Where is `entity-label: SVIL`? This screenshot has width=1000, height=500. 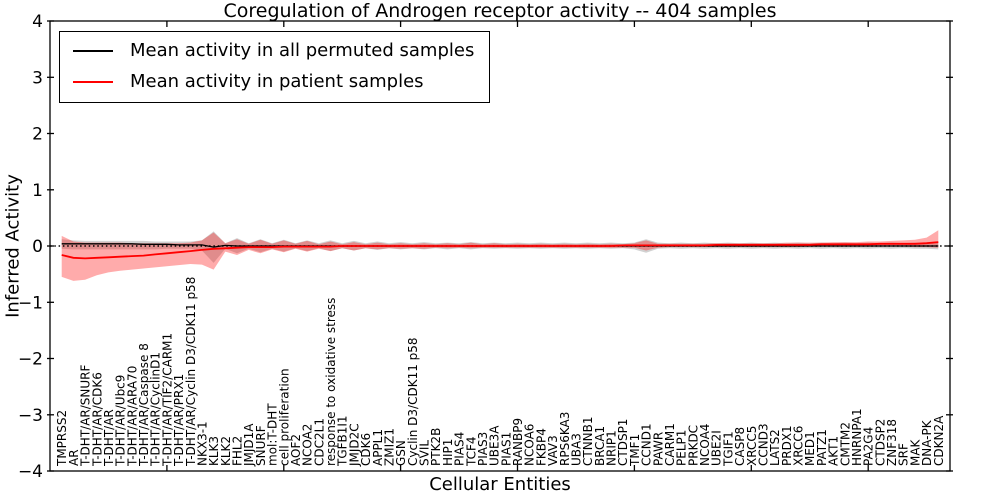
entity-label: SVIL is located at coordinates (425, 453).